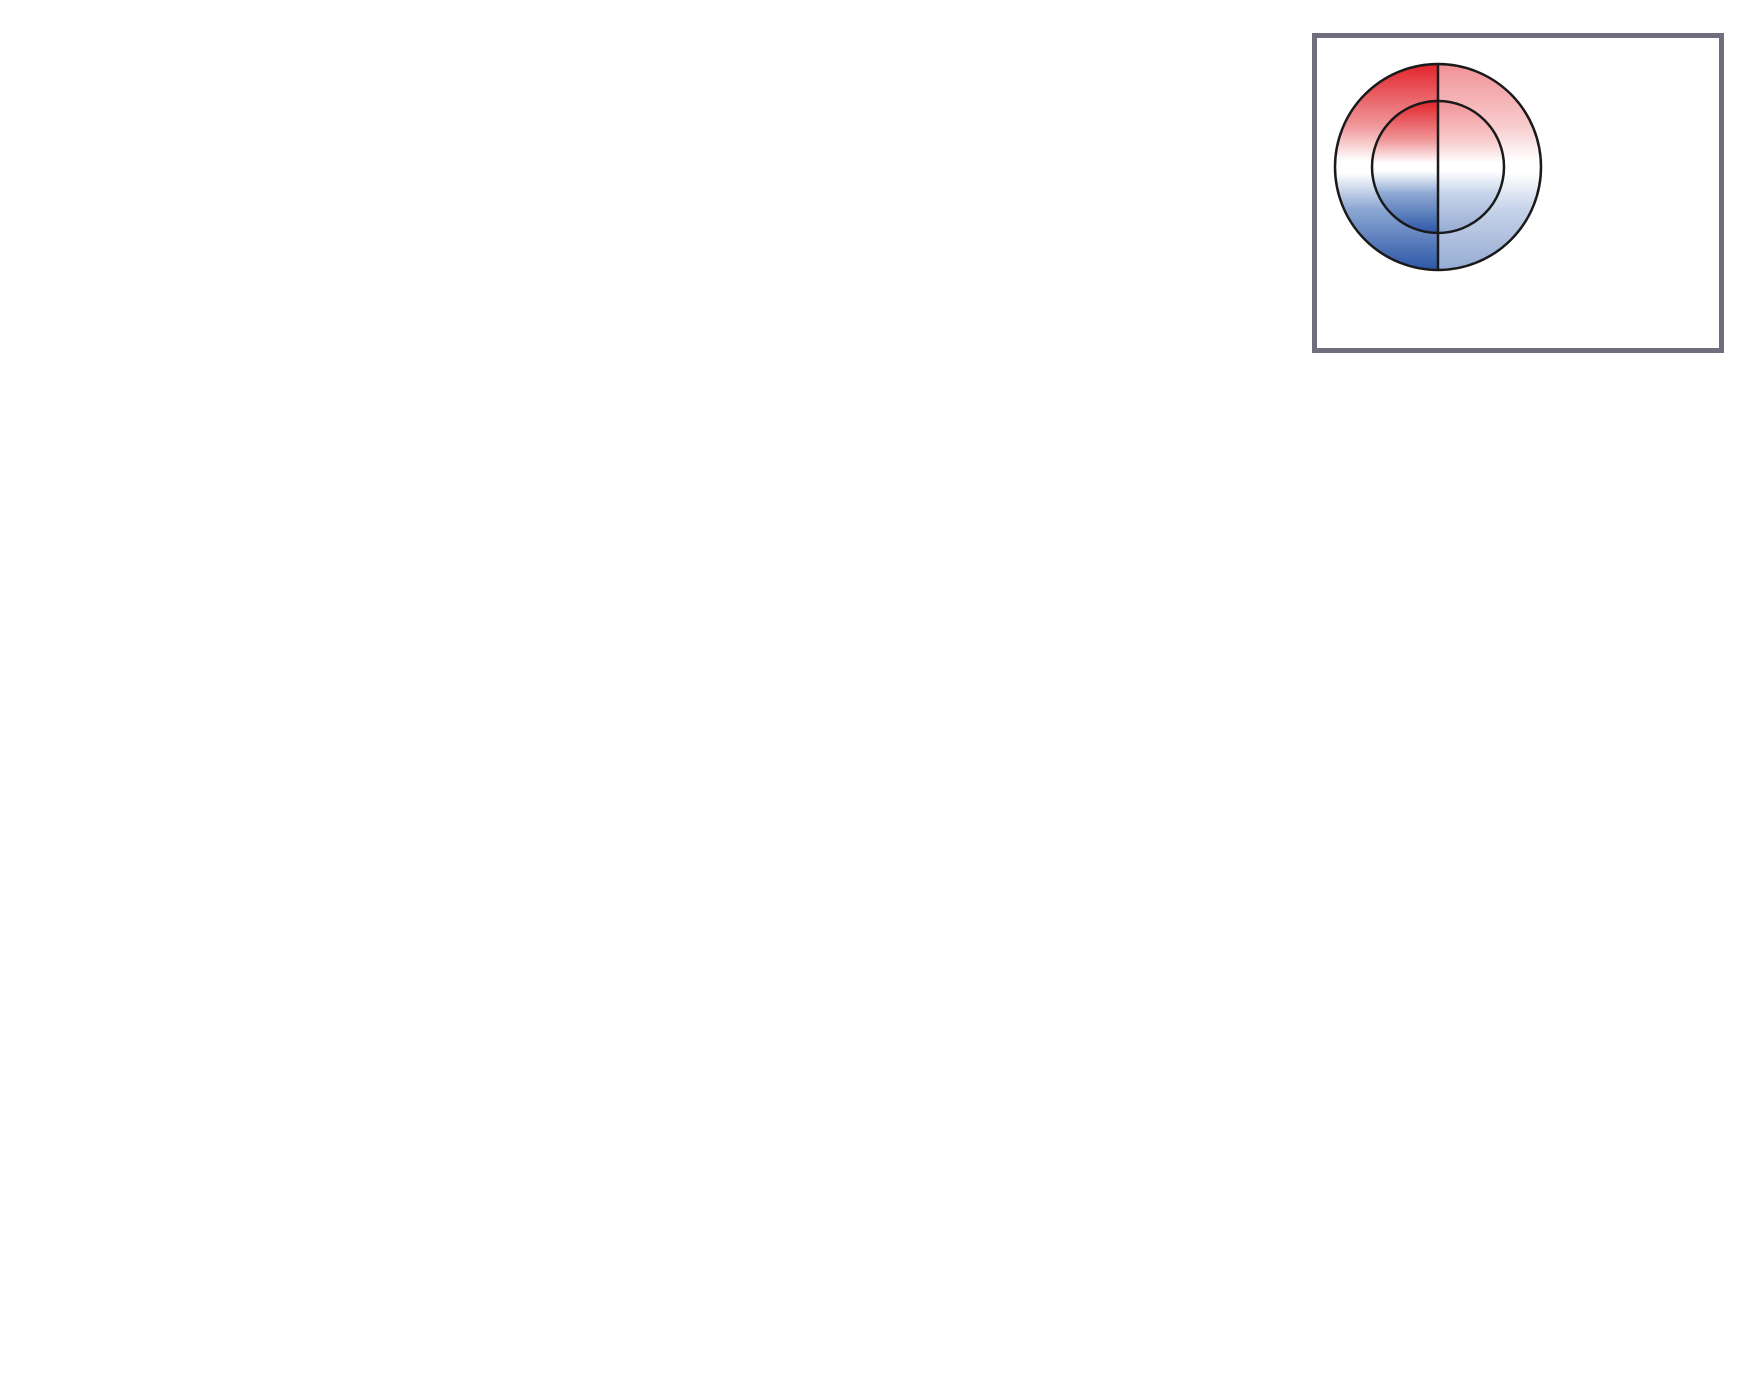 The image size is (1750, 1376). I want to click on legend-gradient-circle, so click(1438, 167).